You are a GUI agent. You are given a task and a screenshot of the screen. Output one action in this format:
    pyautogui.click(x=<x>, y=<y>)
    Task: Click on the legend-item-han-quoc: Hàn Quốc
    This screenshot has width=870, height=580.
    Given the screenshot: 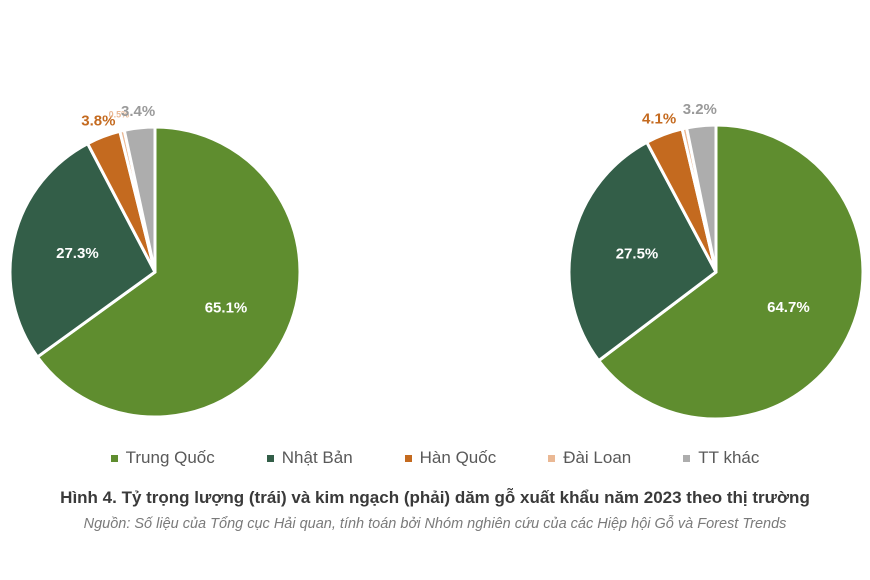 What is the action you would take?
    pyautogui.click(x=450, y=458)
    